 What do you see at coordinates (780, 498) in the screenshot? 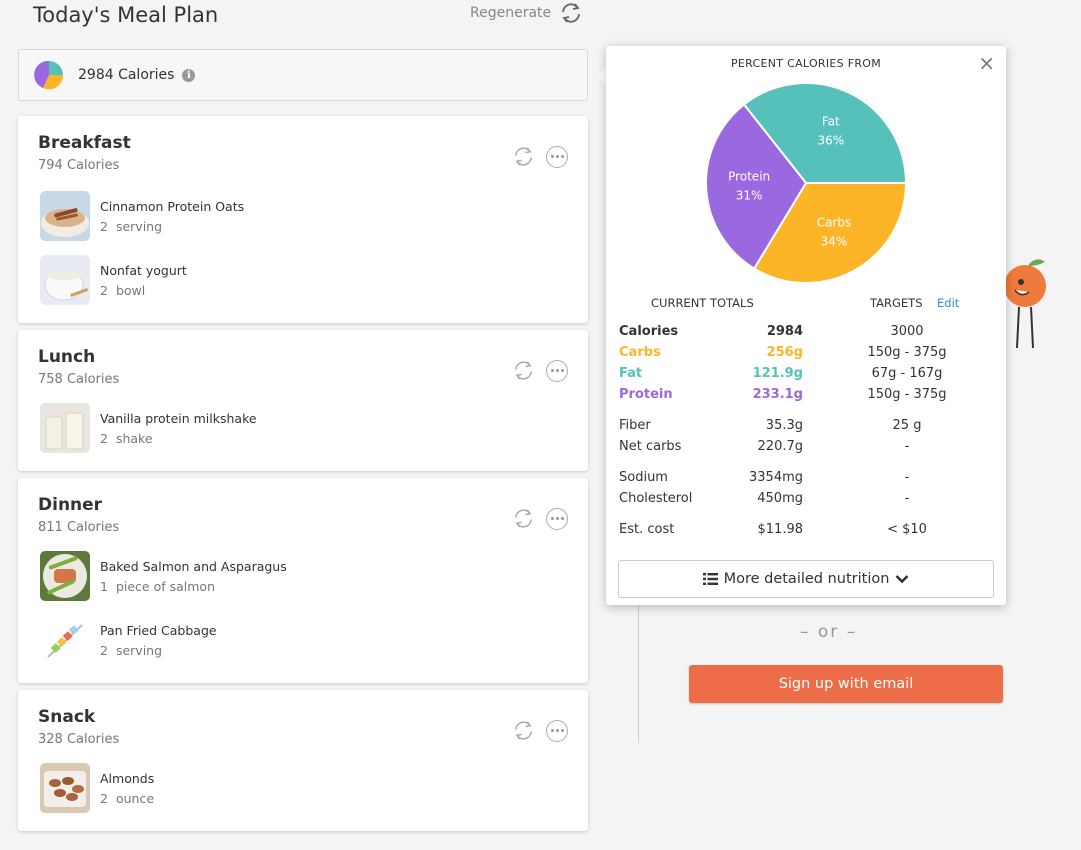
I see `row-value: 450mg` at bounding box center [780, 498].